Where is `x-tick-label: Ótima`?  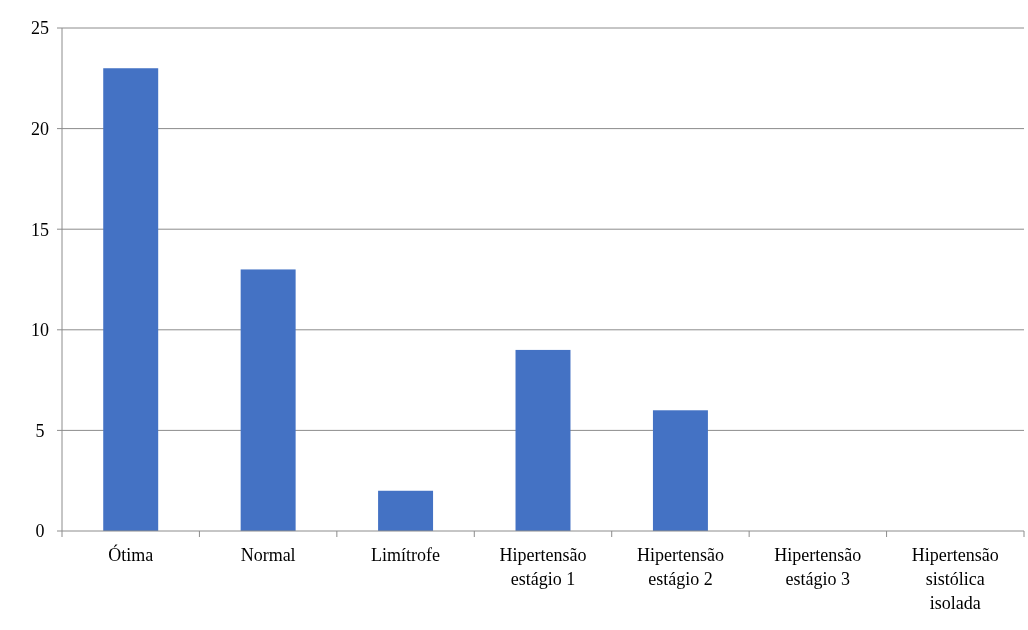
x-tick-label: Ótima is located at coordinates (131, 554).